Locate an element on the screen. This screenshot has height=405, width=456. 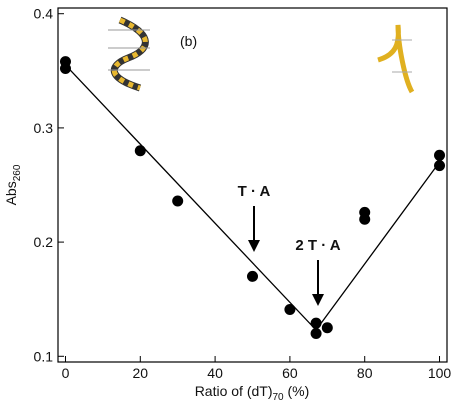
x-label-sub: 70 is located at coordinates (279, 397).